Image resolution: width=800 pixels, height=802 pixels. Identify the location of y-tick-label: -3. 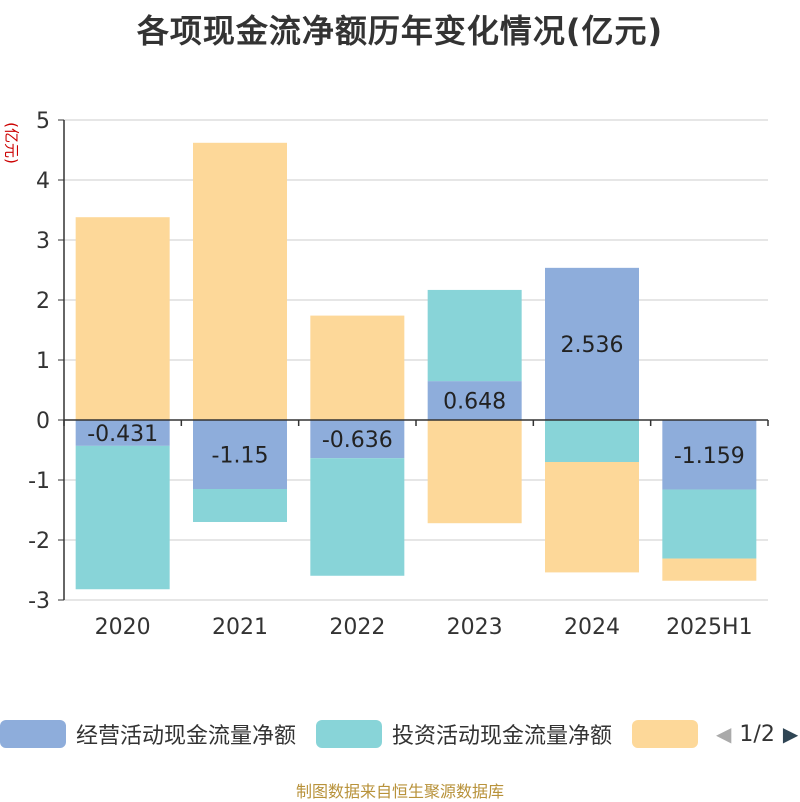
(39, 601).